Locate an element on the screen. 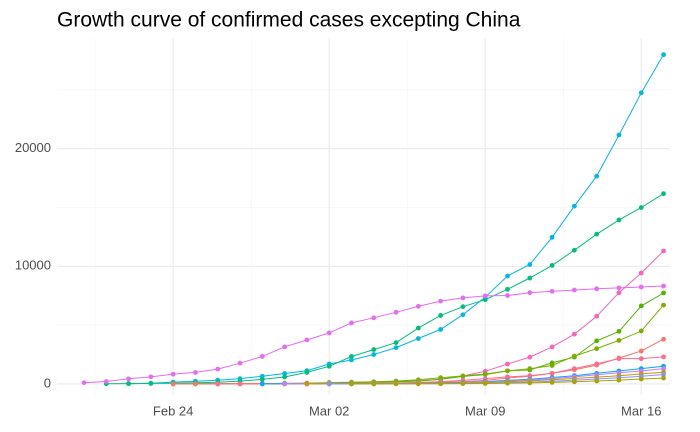 The image size is (700, 432). x-tick-label: Mar 02 is located at coordinates (329, 410).